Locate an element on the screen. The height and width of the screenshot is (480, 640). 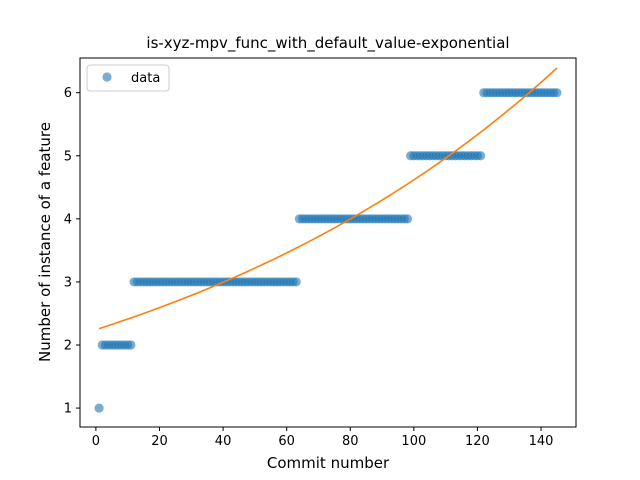
legend-box is located at coordinates (128, 78).